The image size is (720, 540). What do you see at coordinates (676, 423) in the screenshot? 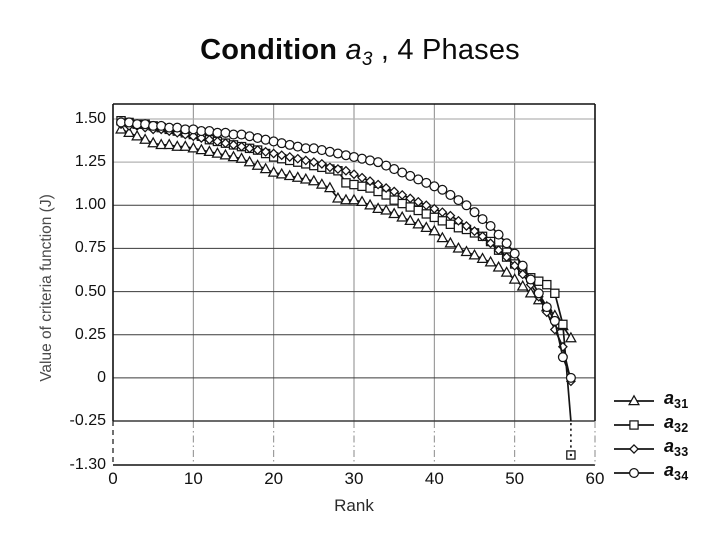
I see `legend-label: a32` at bounding box center [676, 423].